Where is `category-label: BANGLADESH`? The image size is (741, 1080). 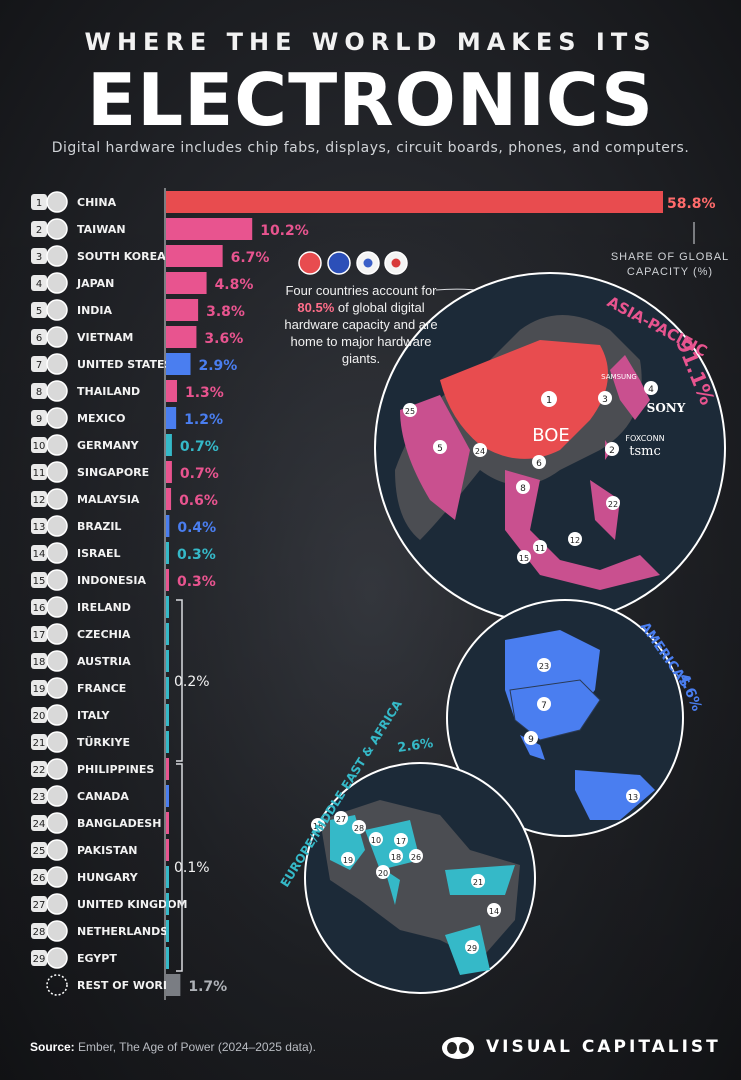 category-label: BANGLADESH is located at coordinates (119, 823).